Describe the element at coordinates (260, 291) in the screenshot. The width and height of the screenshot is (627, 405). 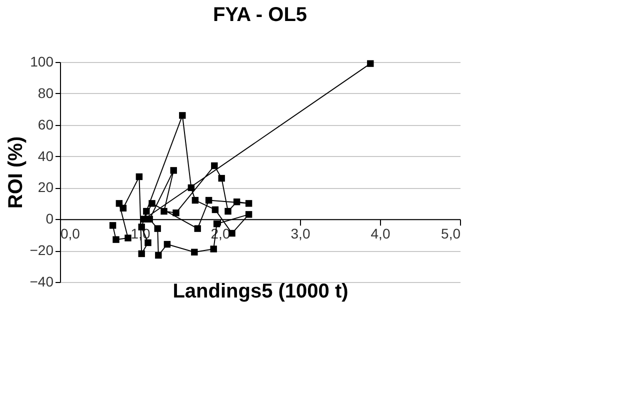
I see `x-axis-title: Landings5 (1000 t)` at that location.